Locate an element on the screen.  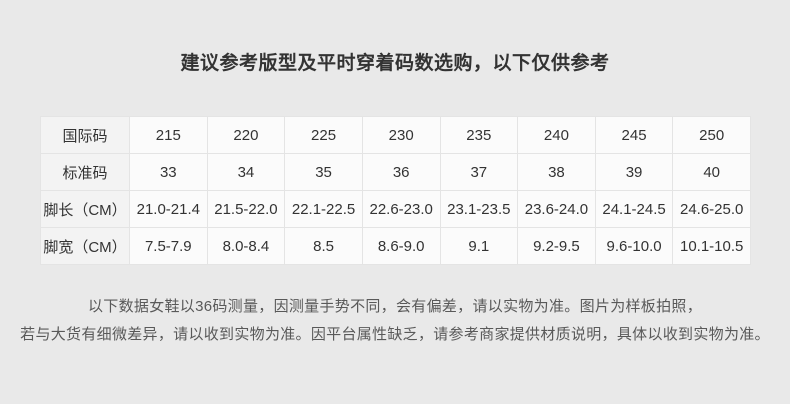
size-cell: 245 is located at coordinates (634, 135).